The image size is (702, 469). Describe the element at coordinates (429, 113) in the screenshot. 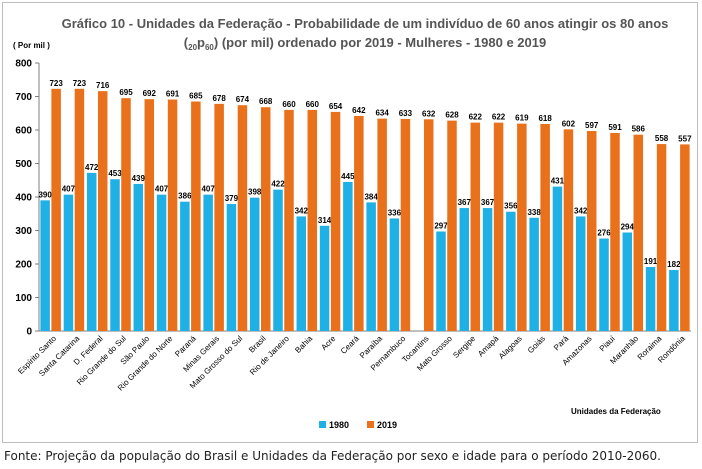

I see `data-label-2019: 632` at that location.